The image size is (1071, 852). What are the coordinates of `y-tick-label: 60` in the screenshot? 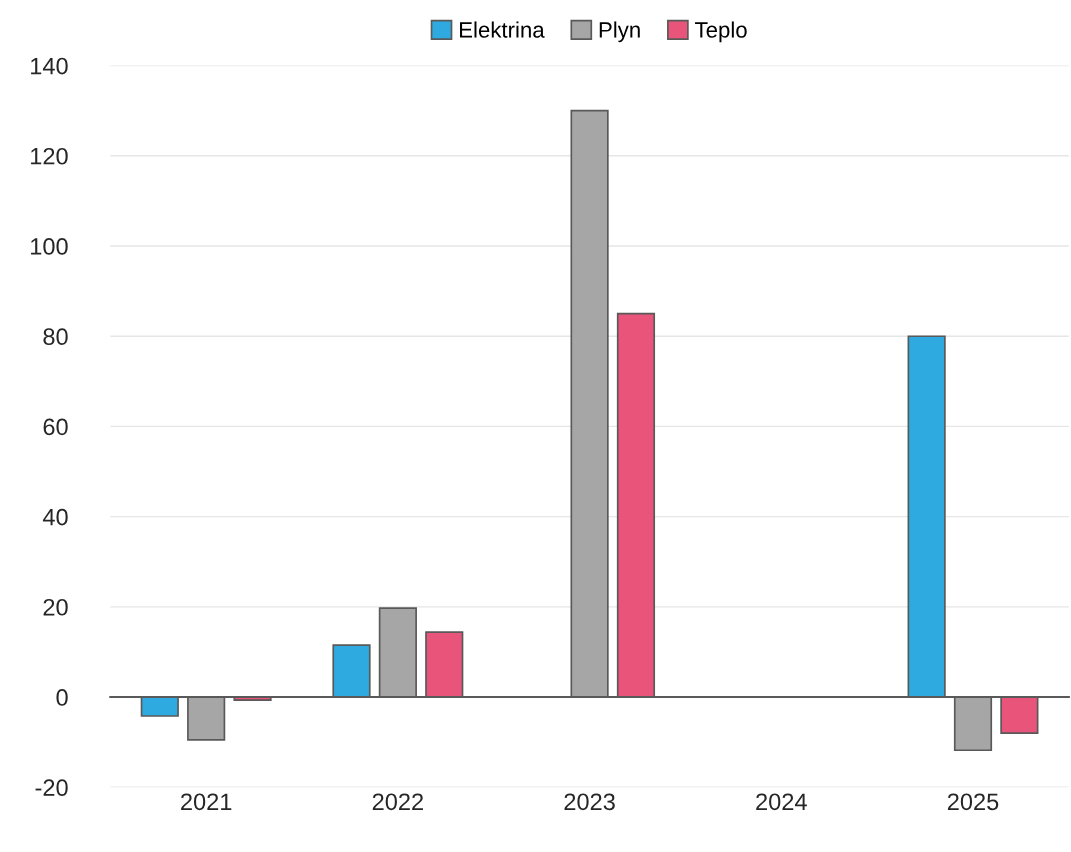 It's located at (55, 427).